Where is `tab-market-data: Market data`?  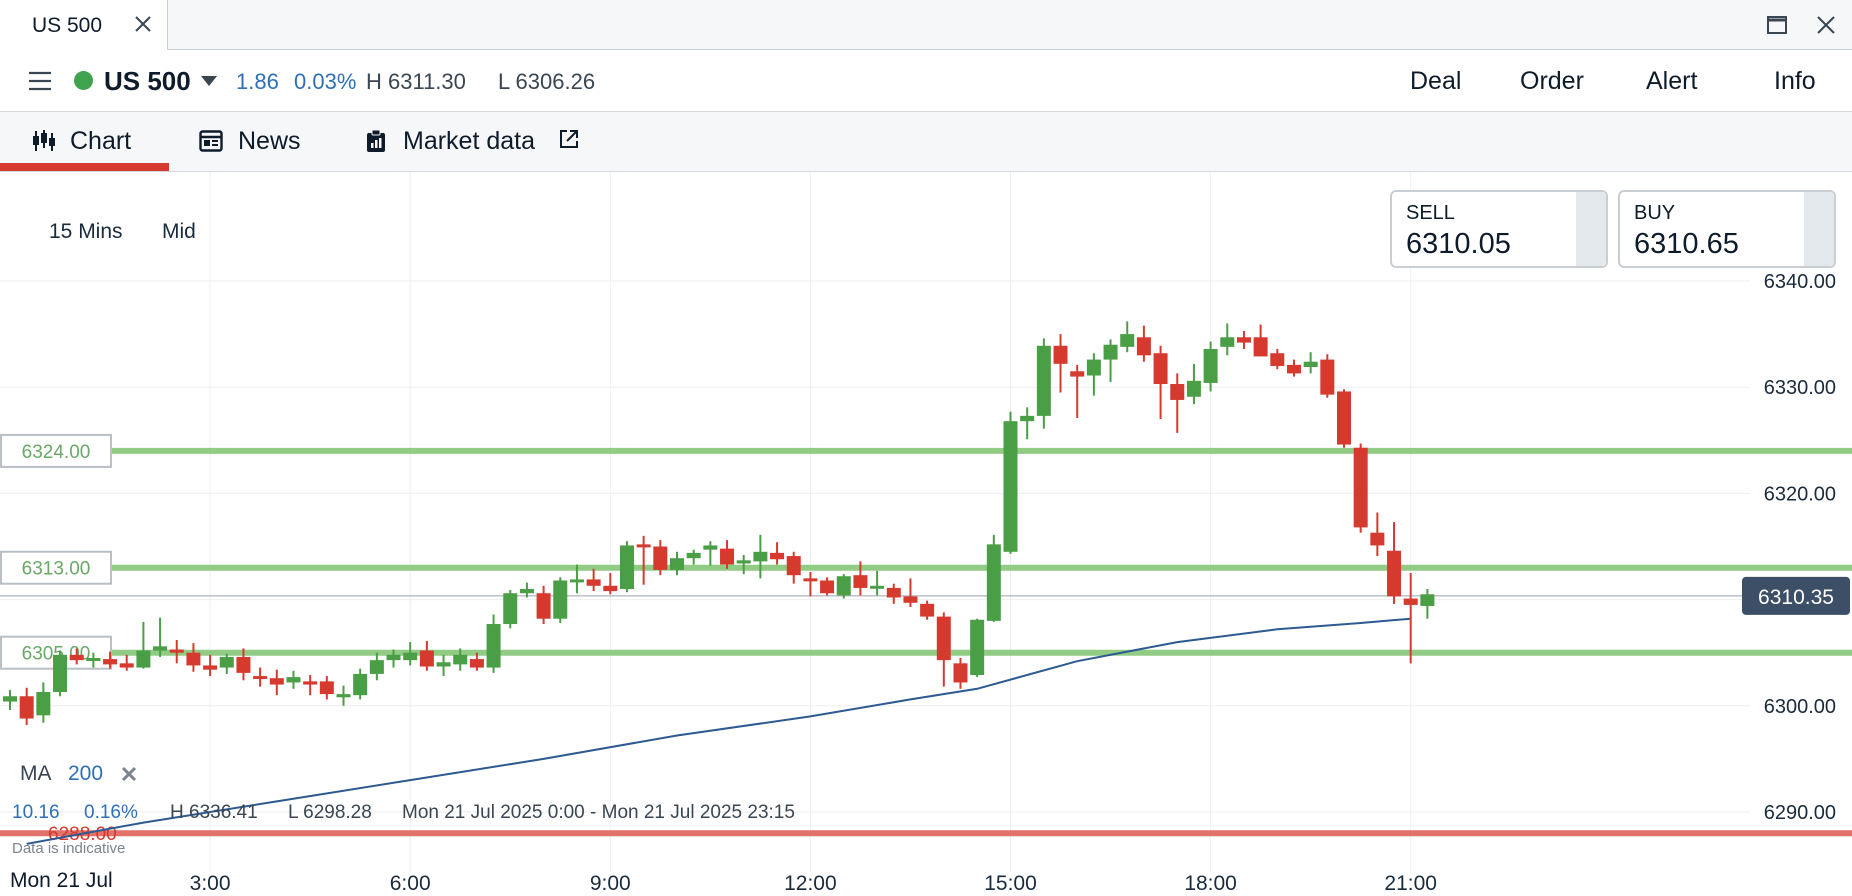 tab-market-data: Market data is located at coordinates (475, 142).